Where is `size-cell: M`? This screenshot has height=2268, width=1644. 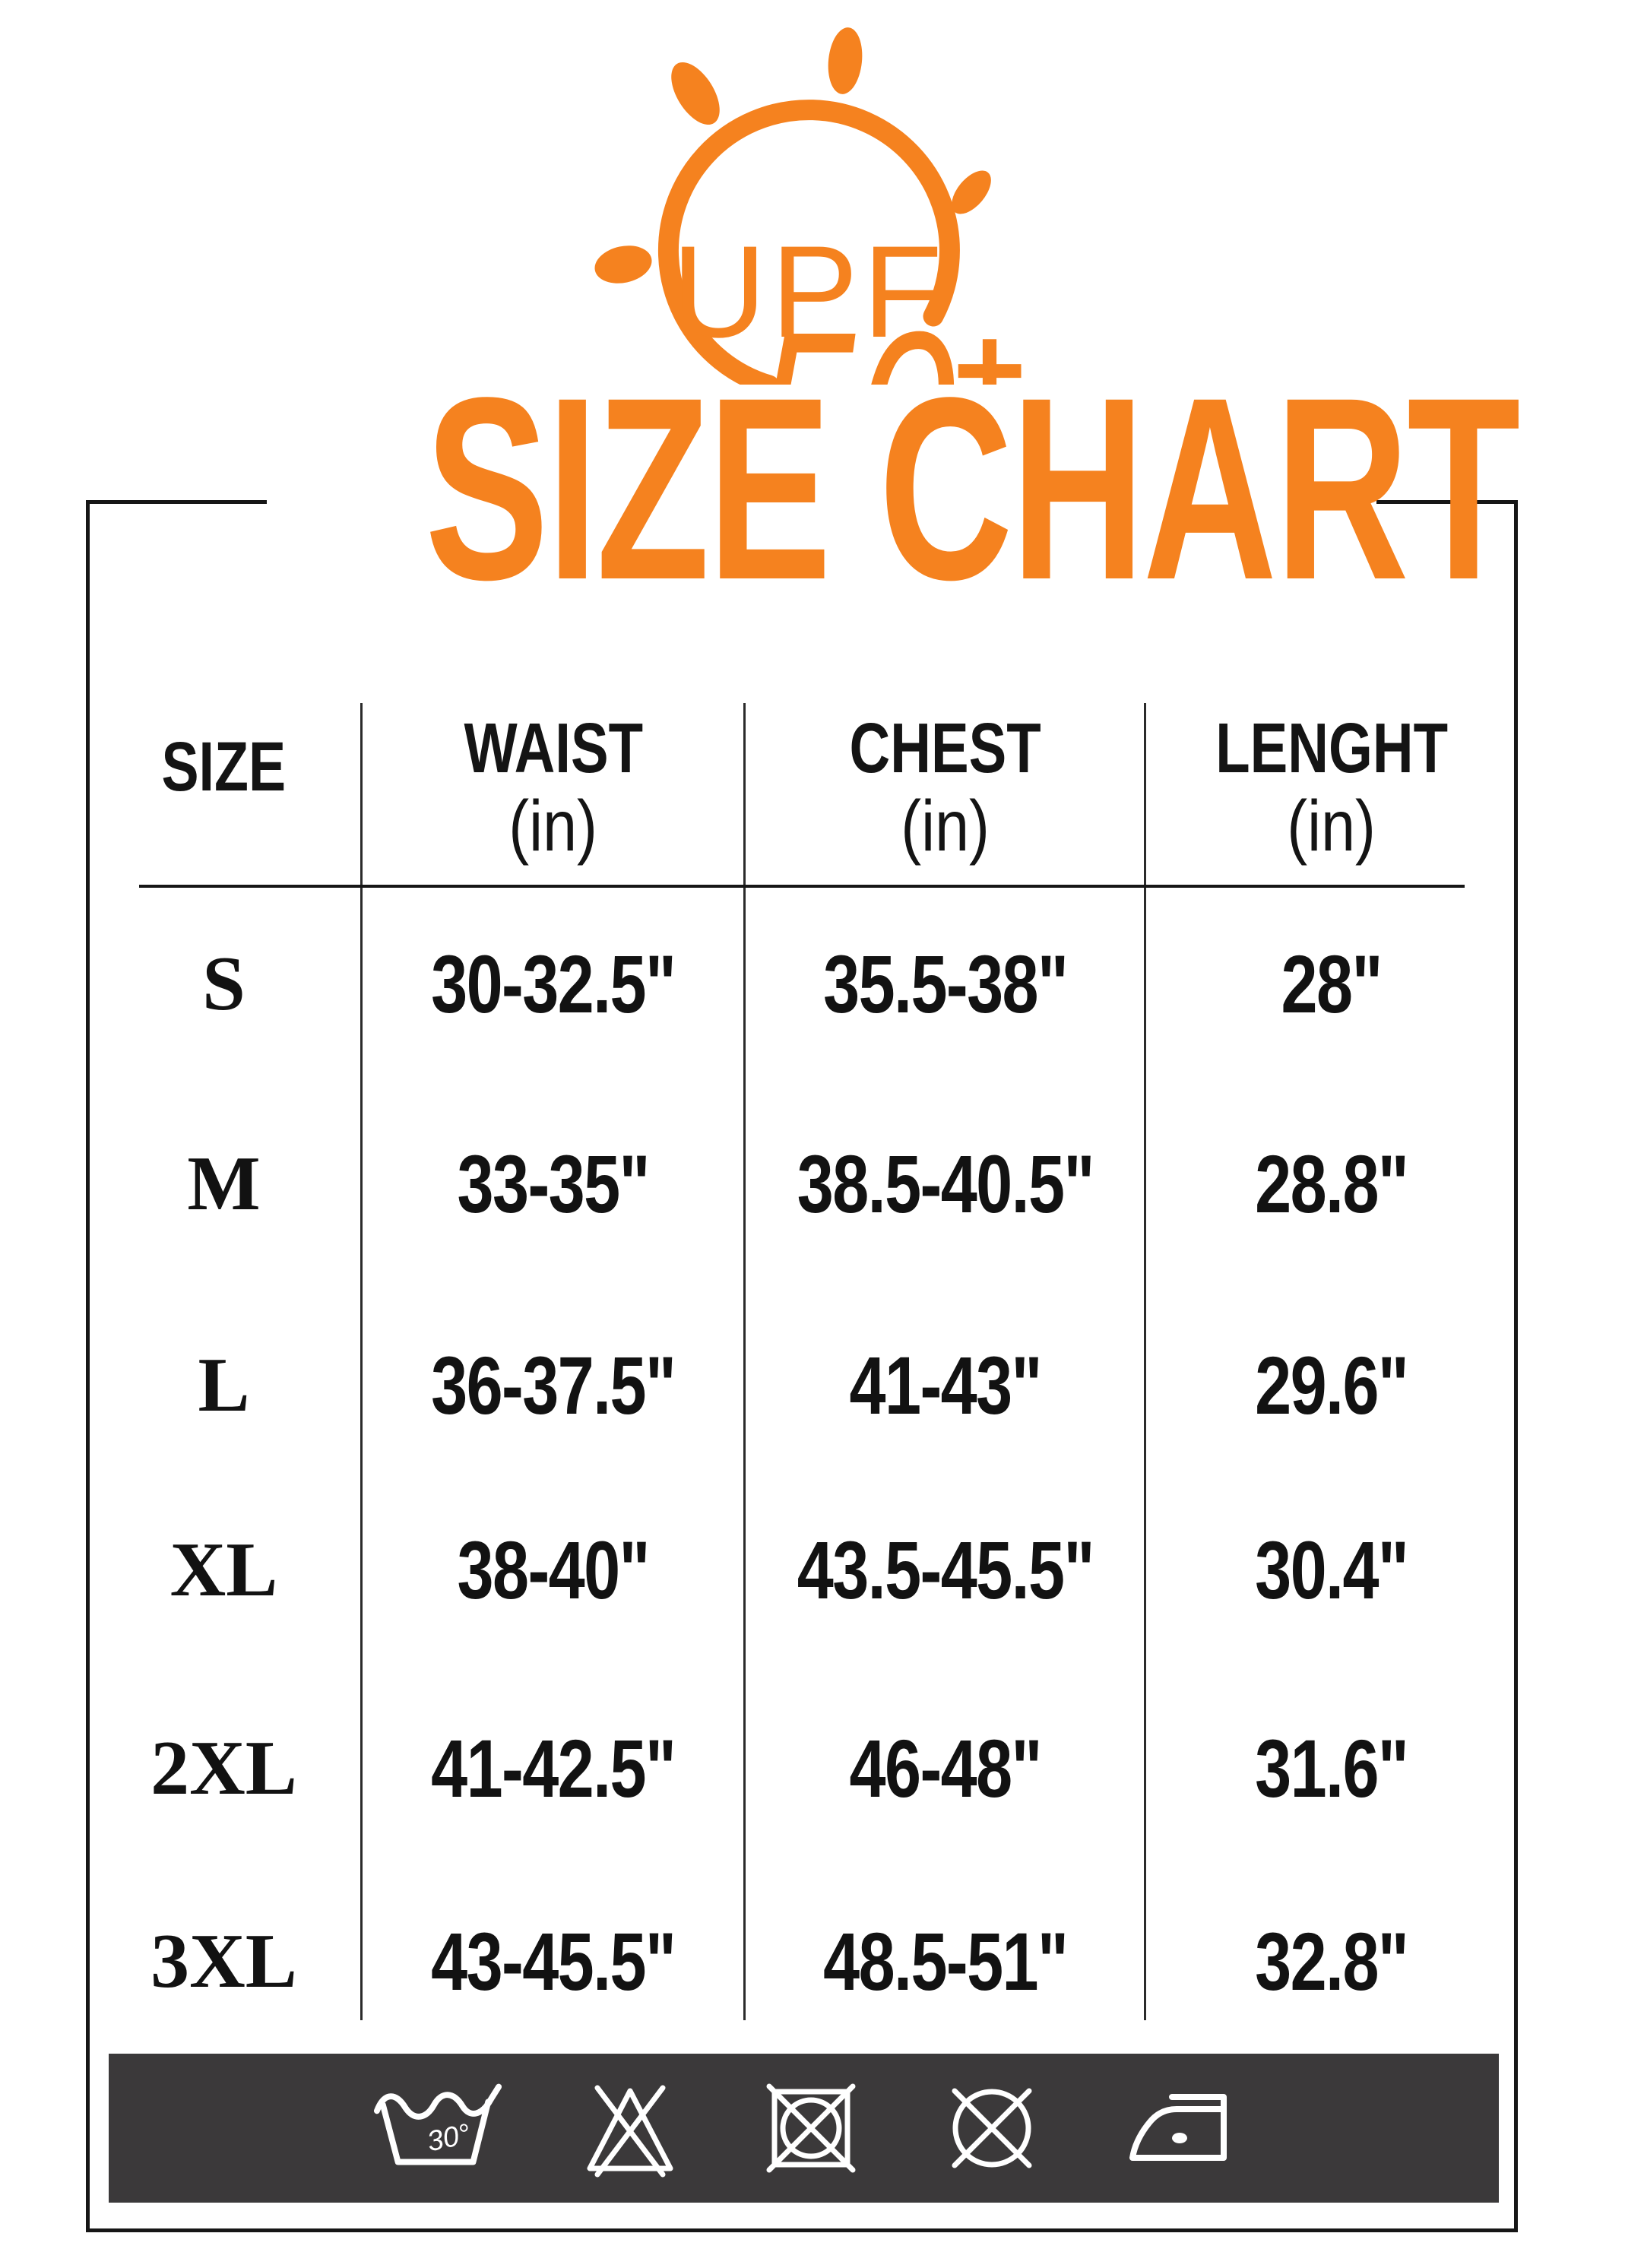 size-cell: M is located at coordinates (224, 1184).